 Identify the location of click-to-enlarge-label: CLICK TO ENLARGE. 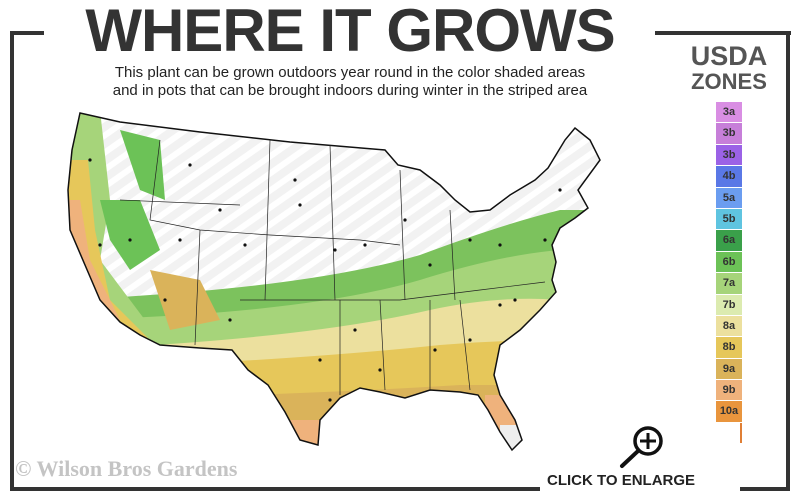
(621, 480).